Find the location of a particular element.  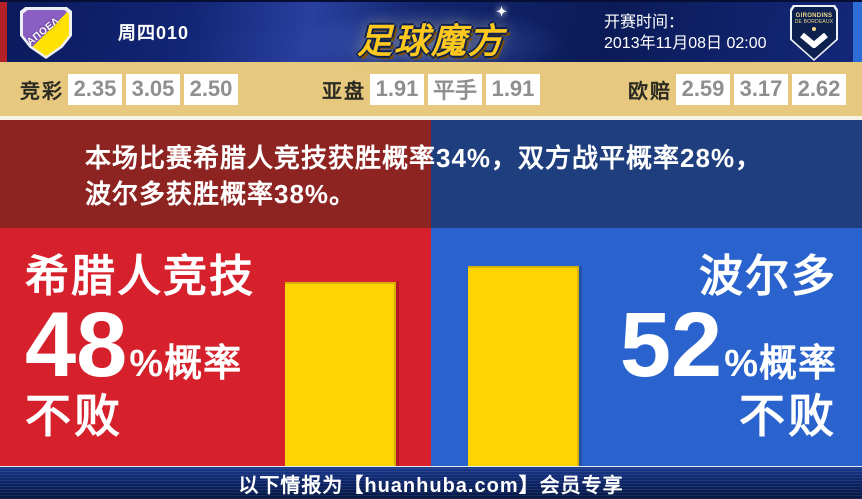

home-panel: 希腊人竞技 48 %概率 不败 is located at coordinates (140, 347).